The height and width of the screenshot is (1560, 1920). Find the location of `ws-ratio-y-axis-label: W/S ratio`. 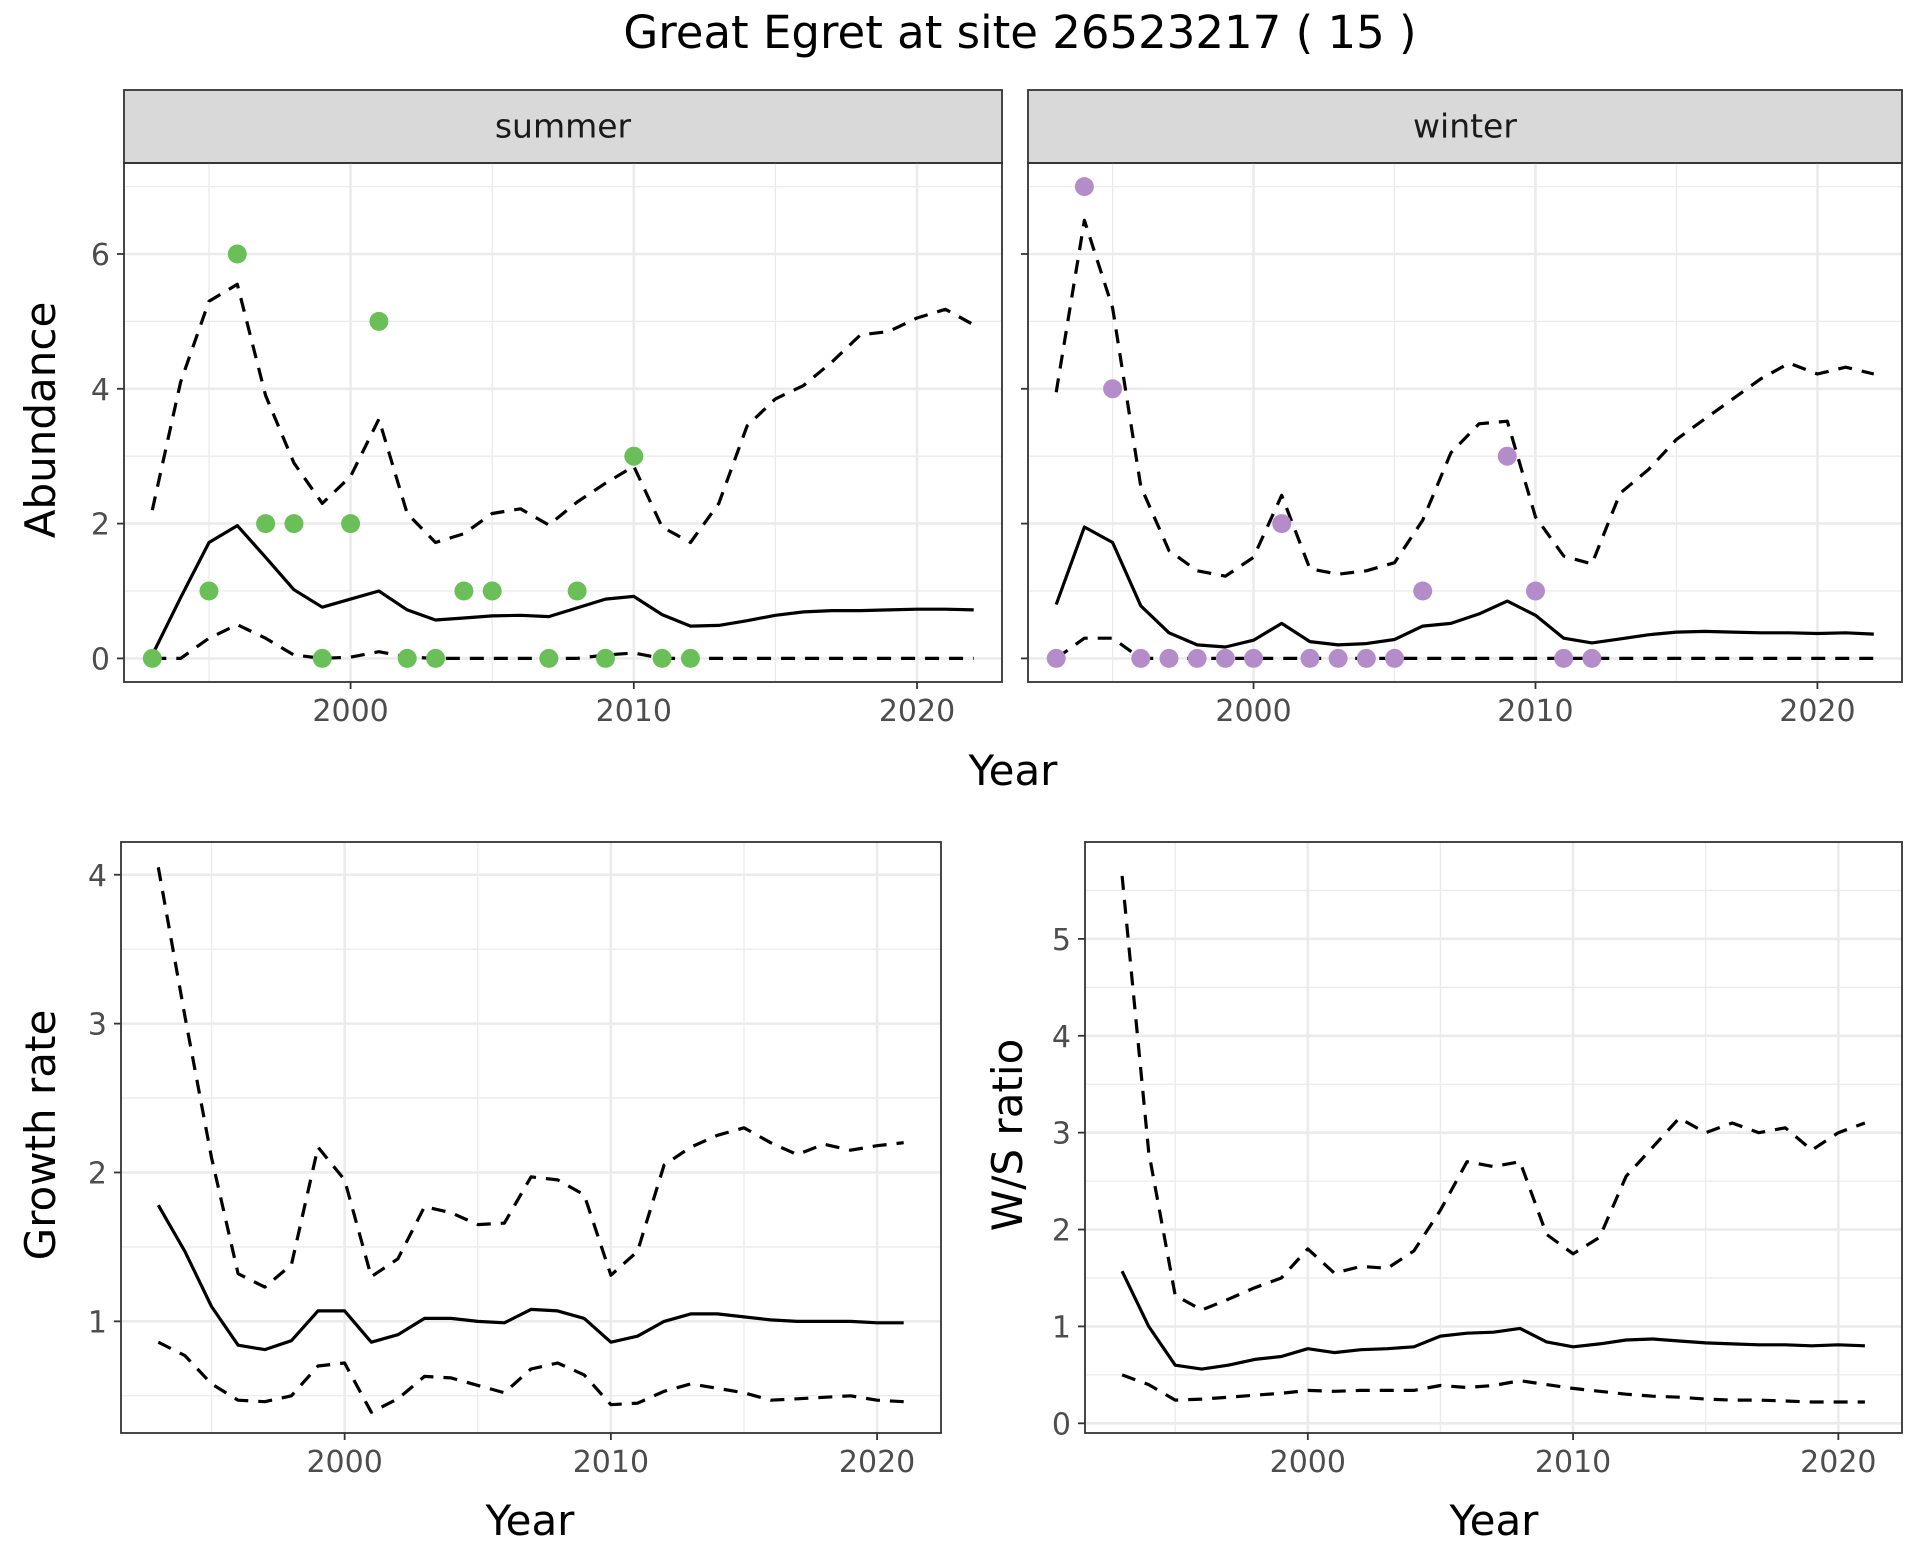

ws-ratio-y-axis-label: W/S ratio is located at coordinates (1007, 1135).